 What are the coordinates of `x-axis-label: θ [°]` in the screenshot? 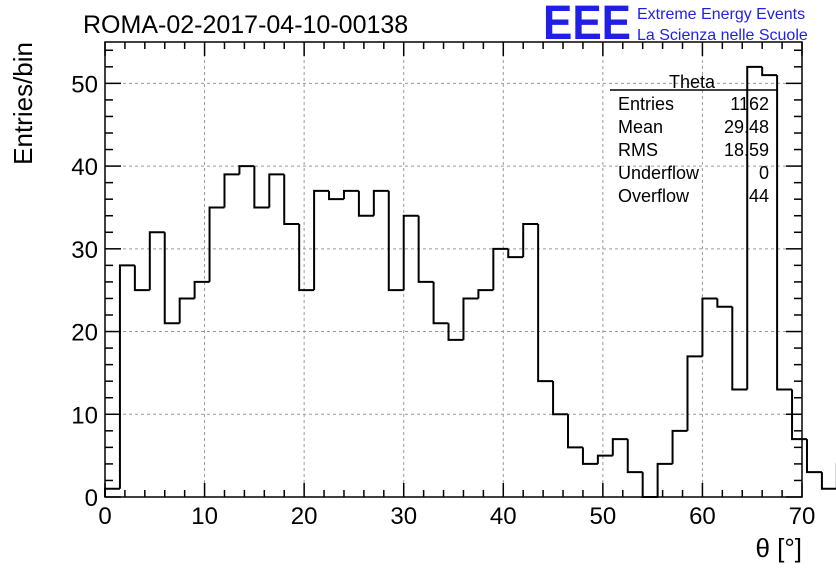 It's located at (778, 548).